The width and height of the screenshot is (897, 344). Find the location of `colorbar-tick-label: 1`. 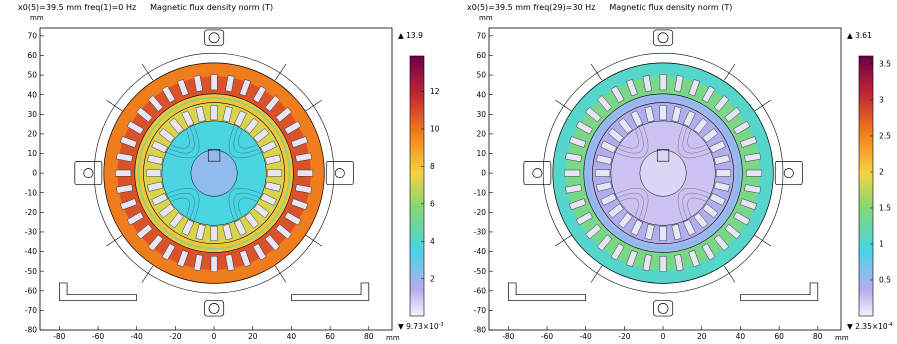

colorbar-tick-label: 1 is located at coordinates (881, 244).